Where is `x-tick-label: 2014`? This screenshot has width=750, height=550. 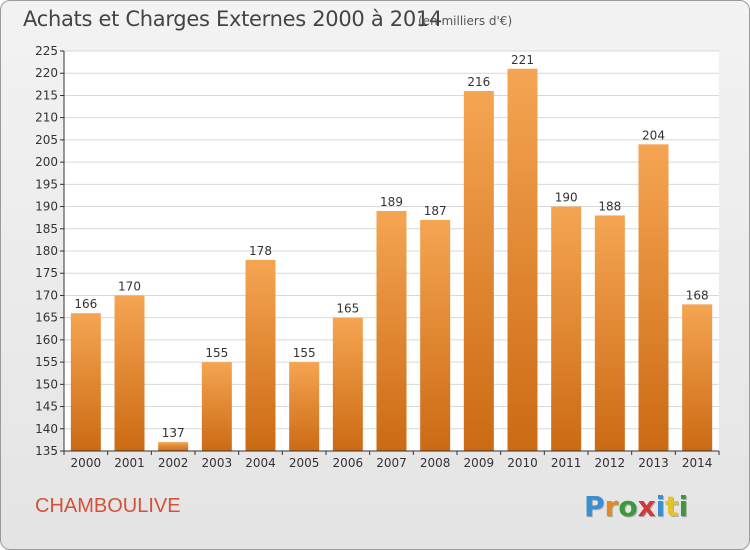
x-tick-label: 2014 is located at coordinates (697, 463).